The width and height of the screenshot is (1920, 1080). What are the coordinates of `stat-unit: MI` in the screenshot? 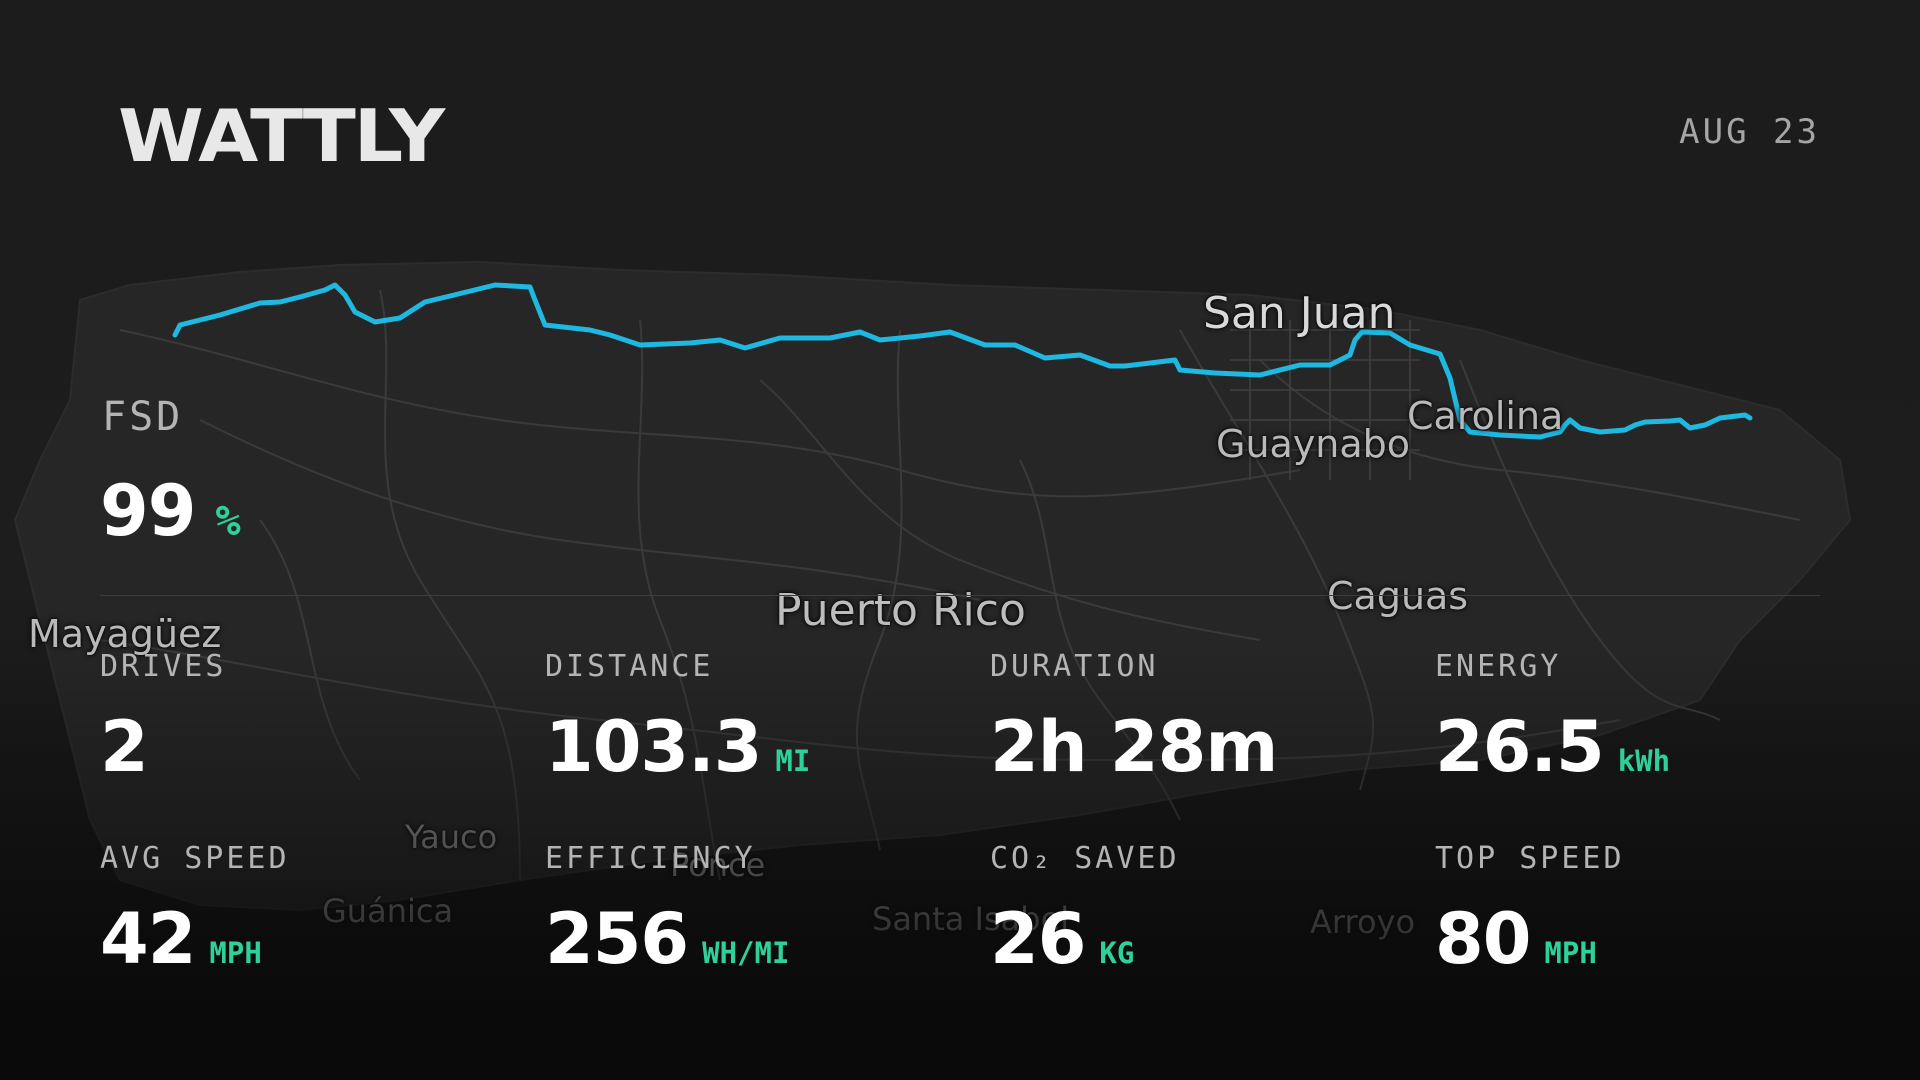 It's located at (793, 761).